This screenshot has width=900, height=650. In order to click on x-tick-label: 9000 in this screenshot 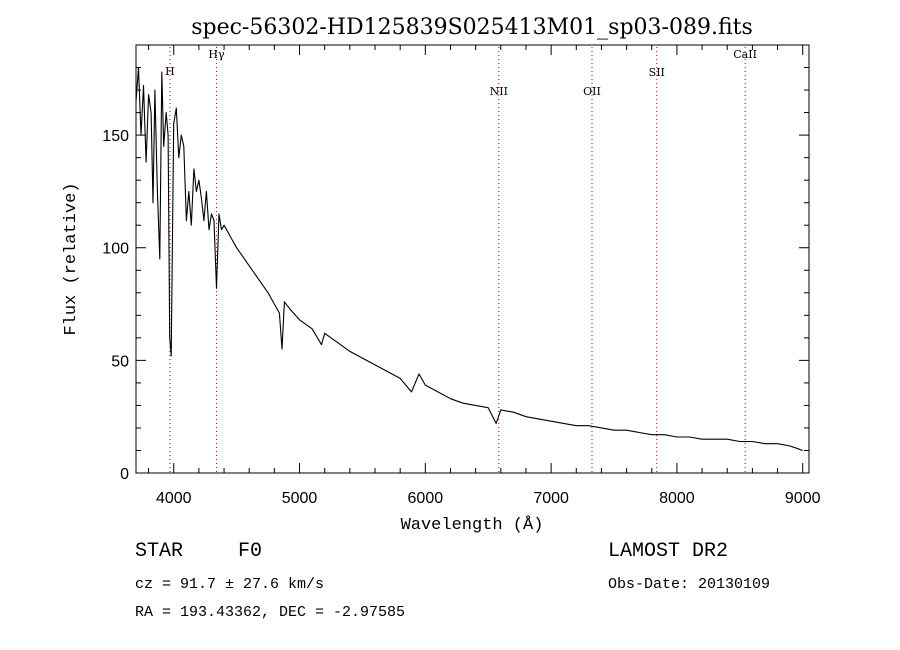, I will do `click(803, 498)`.